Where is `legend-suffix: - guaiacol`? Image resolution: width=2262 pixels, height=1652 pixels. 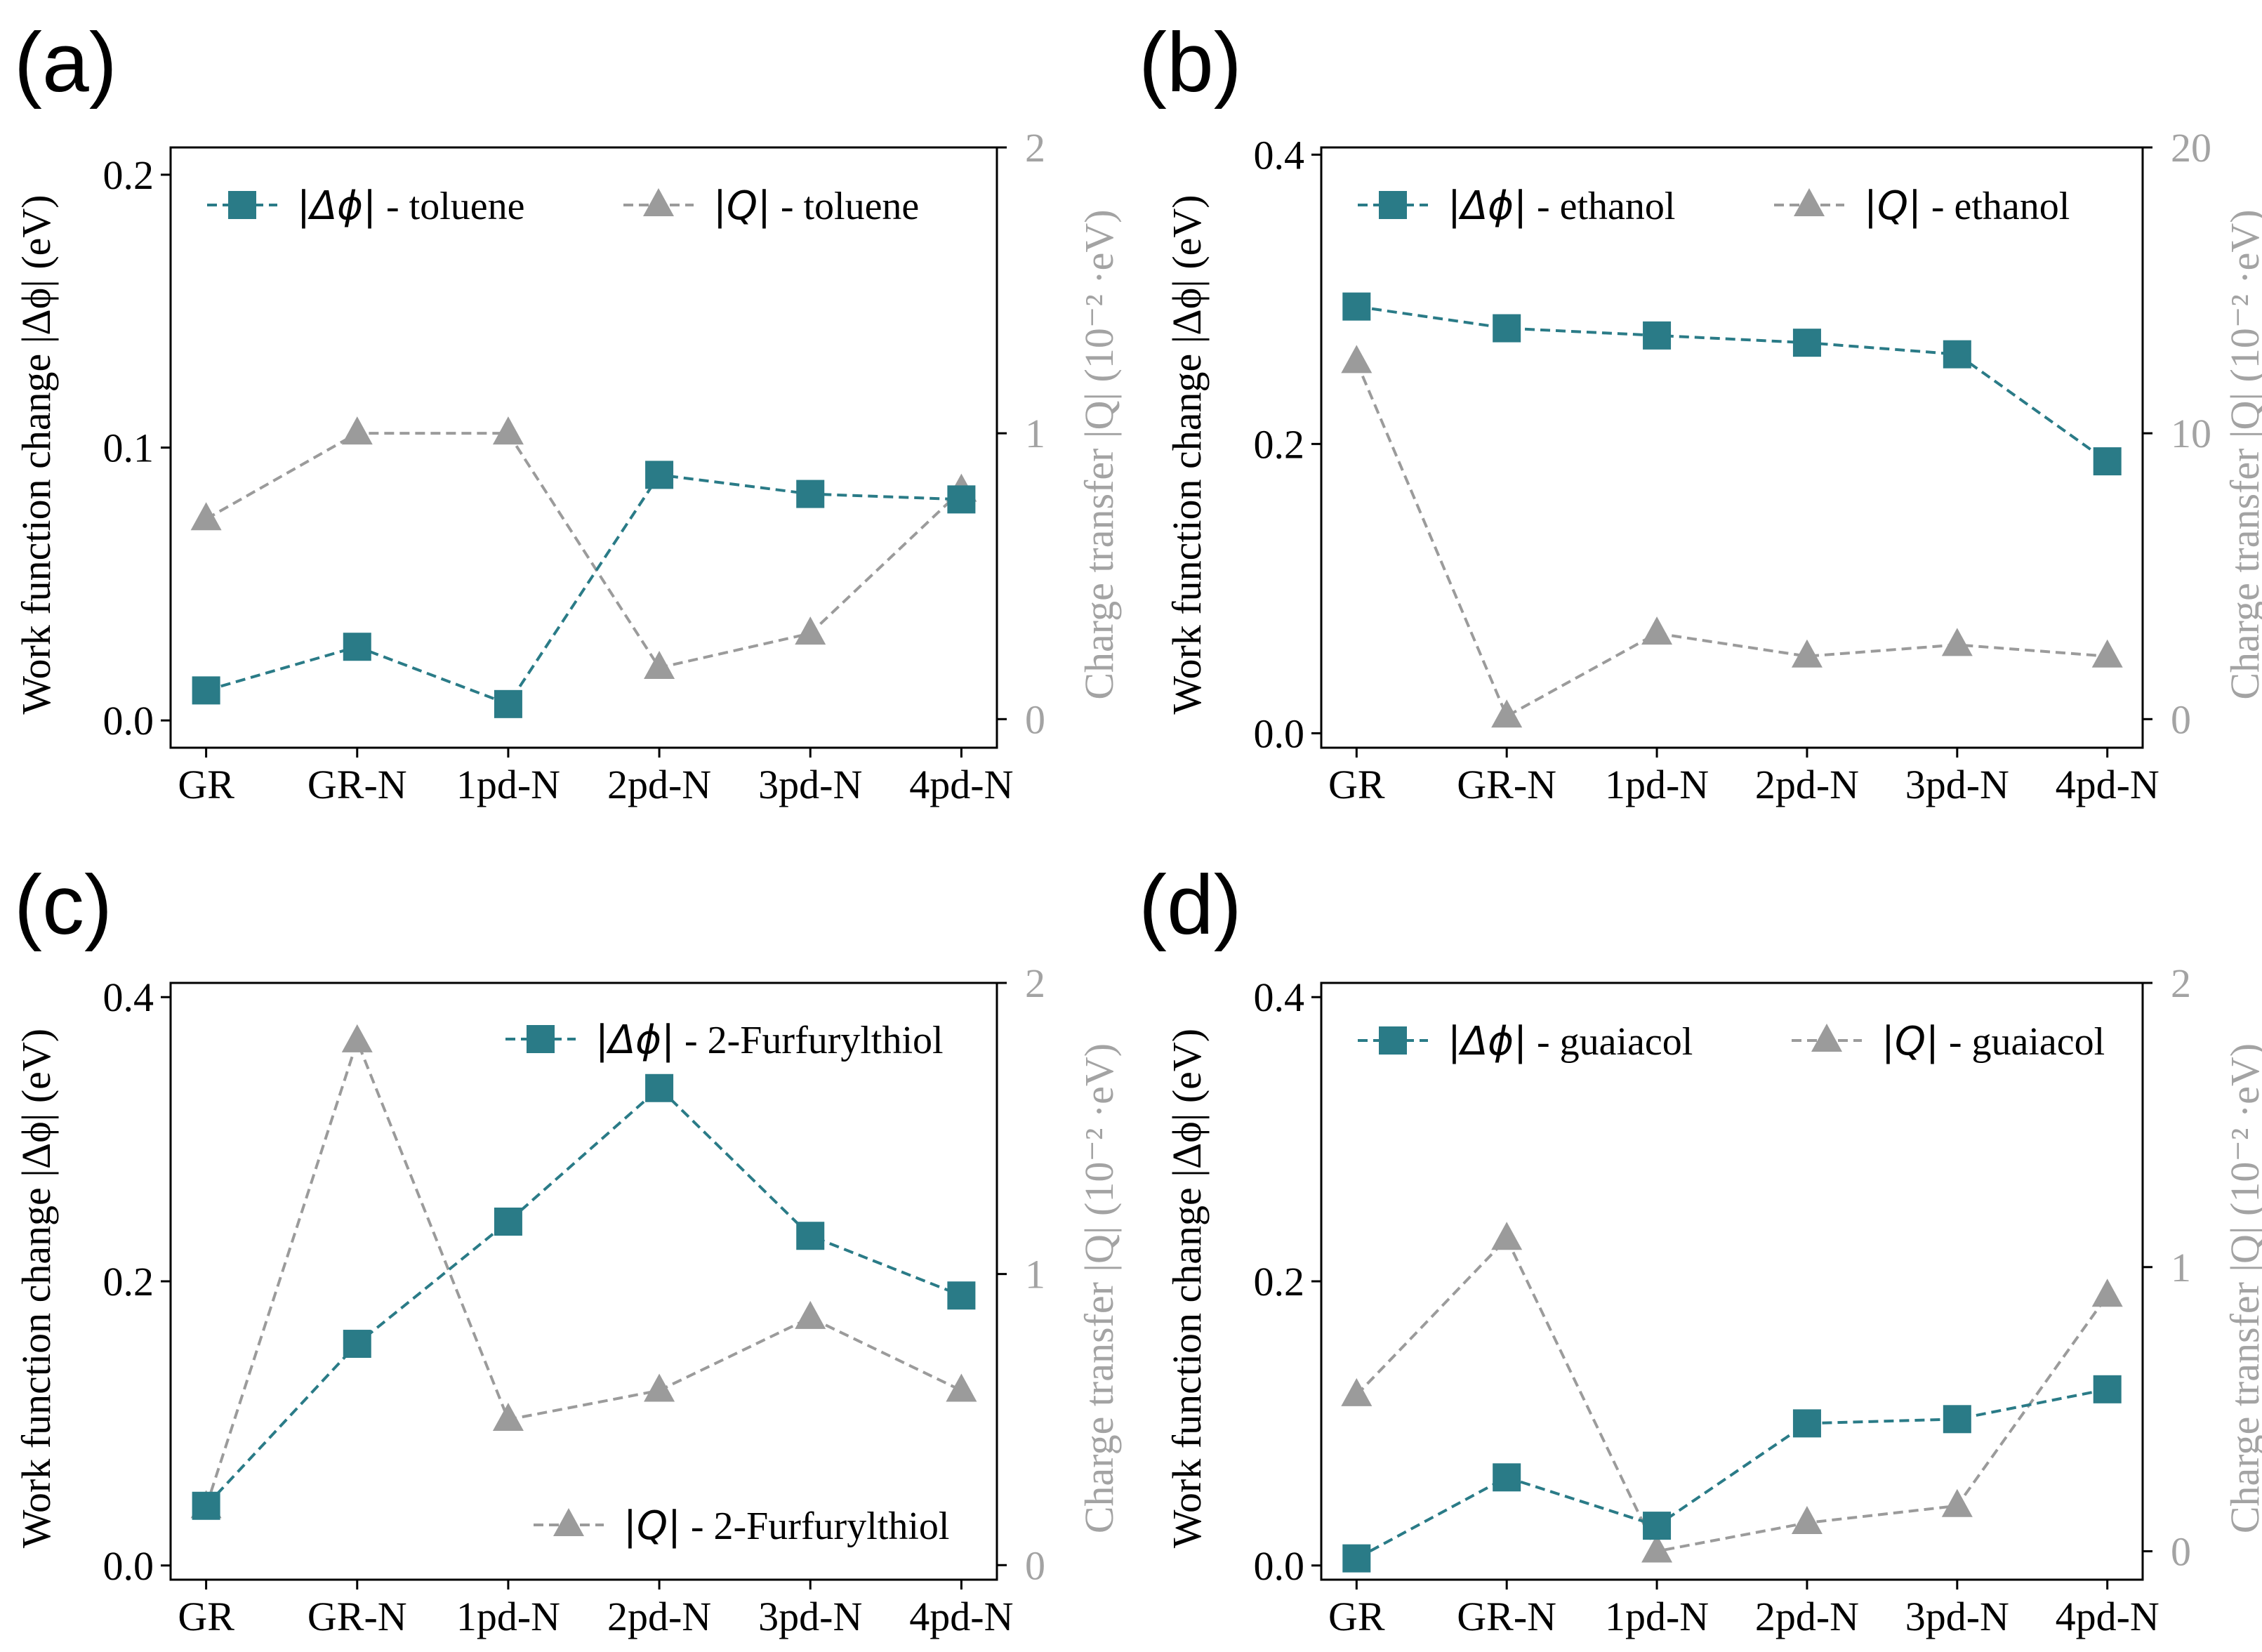
legend-suffix: - guaiacol is located at coordinates (1610, 1042).